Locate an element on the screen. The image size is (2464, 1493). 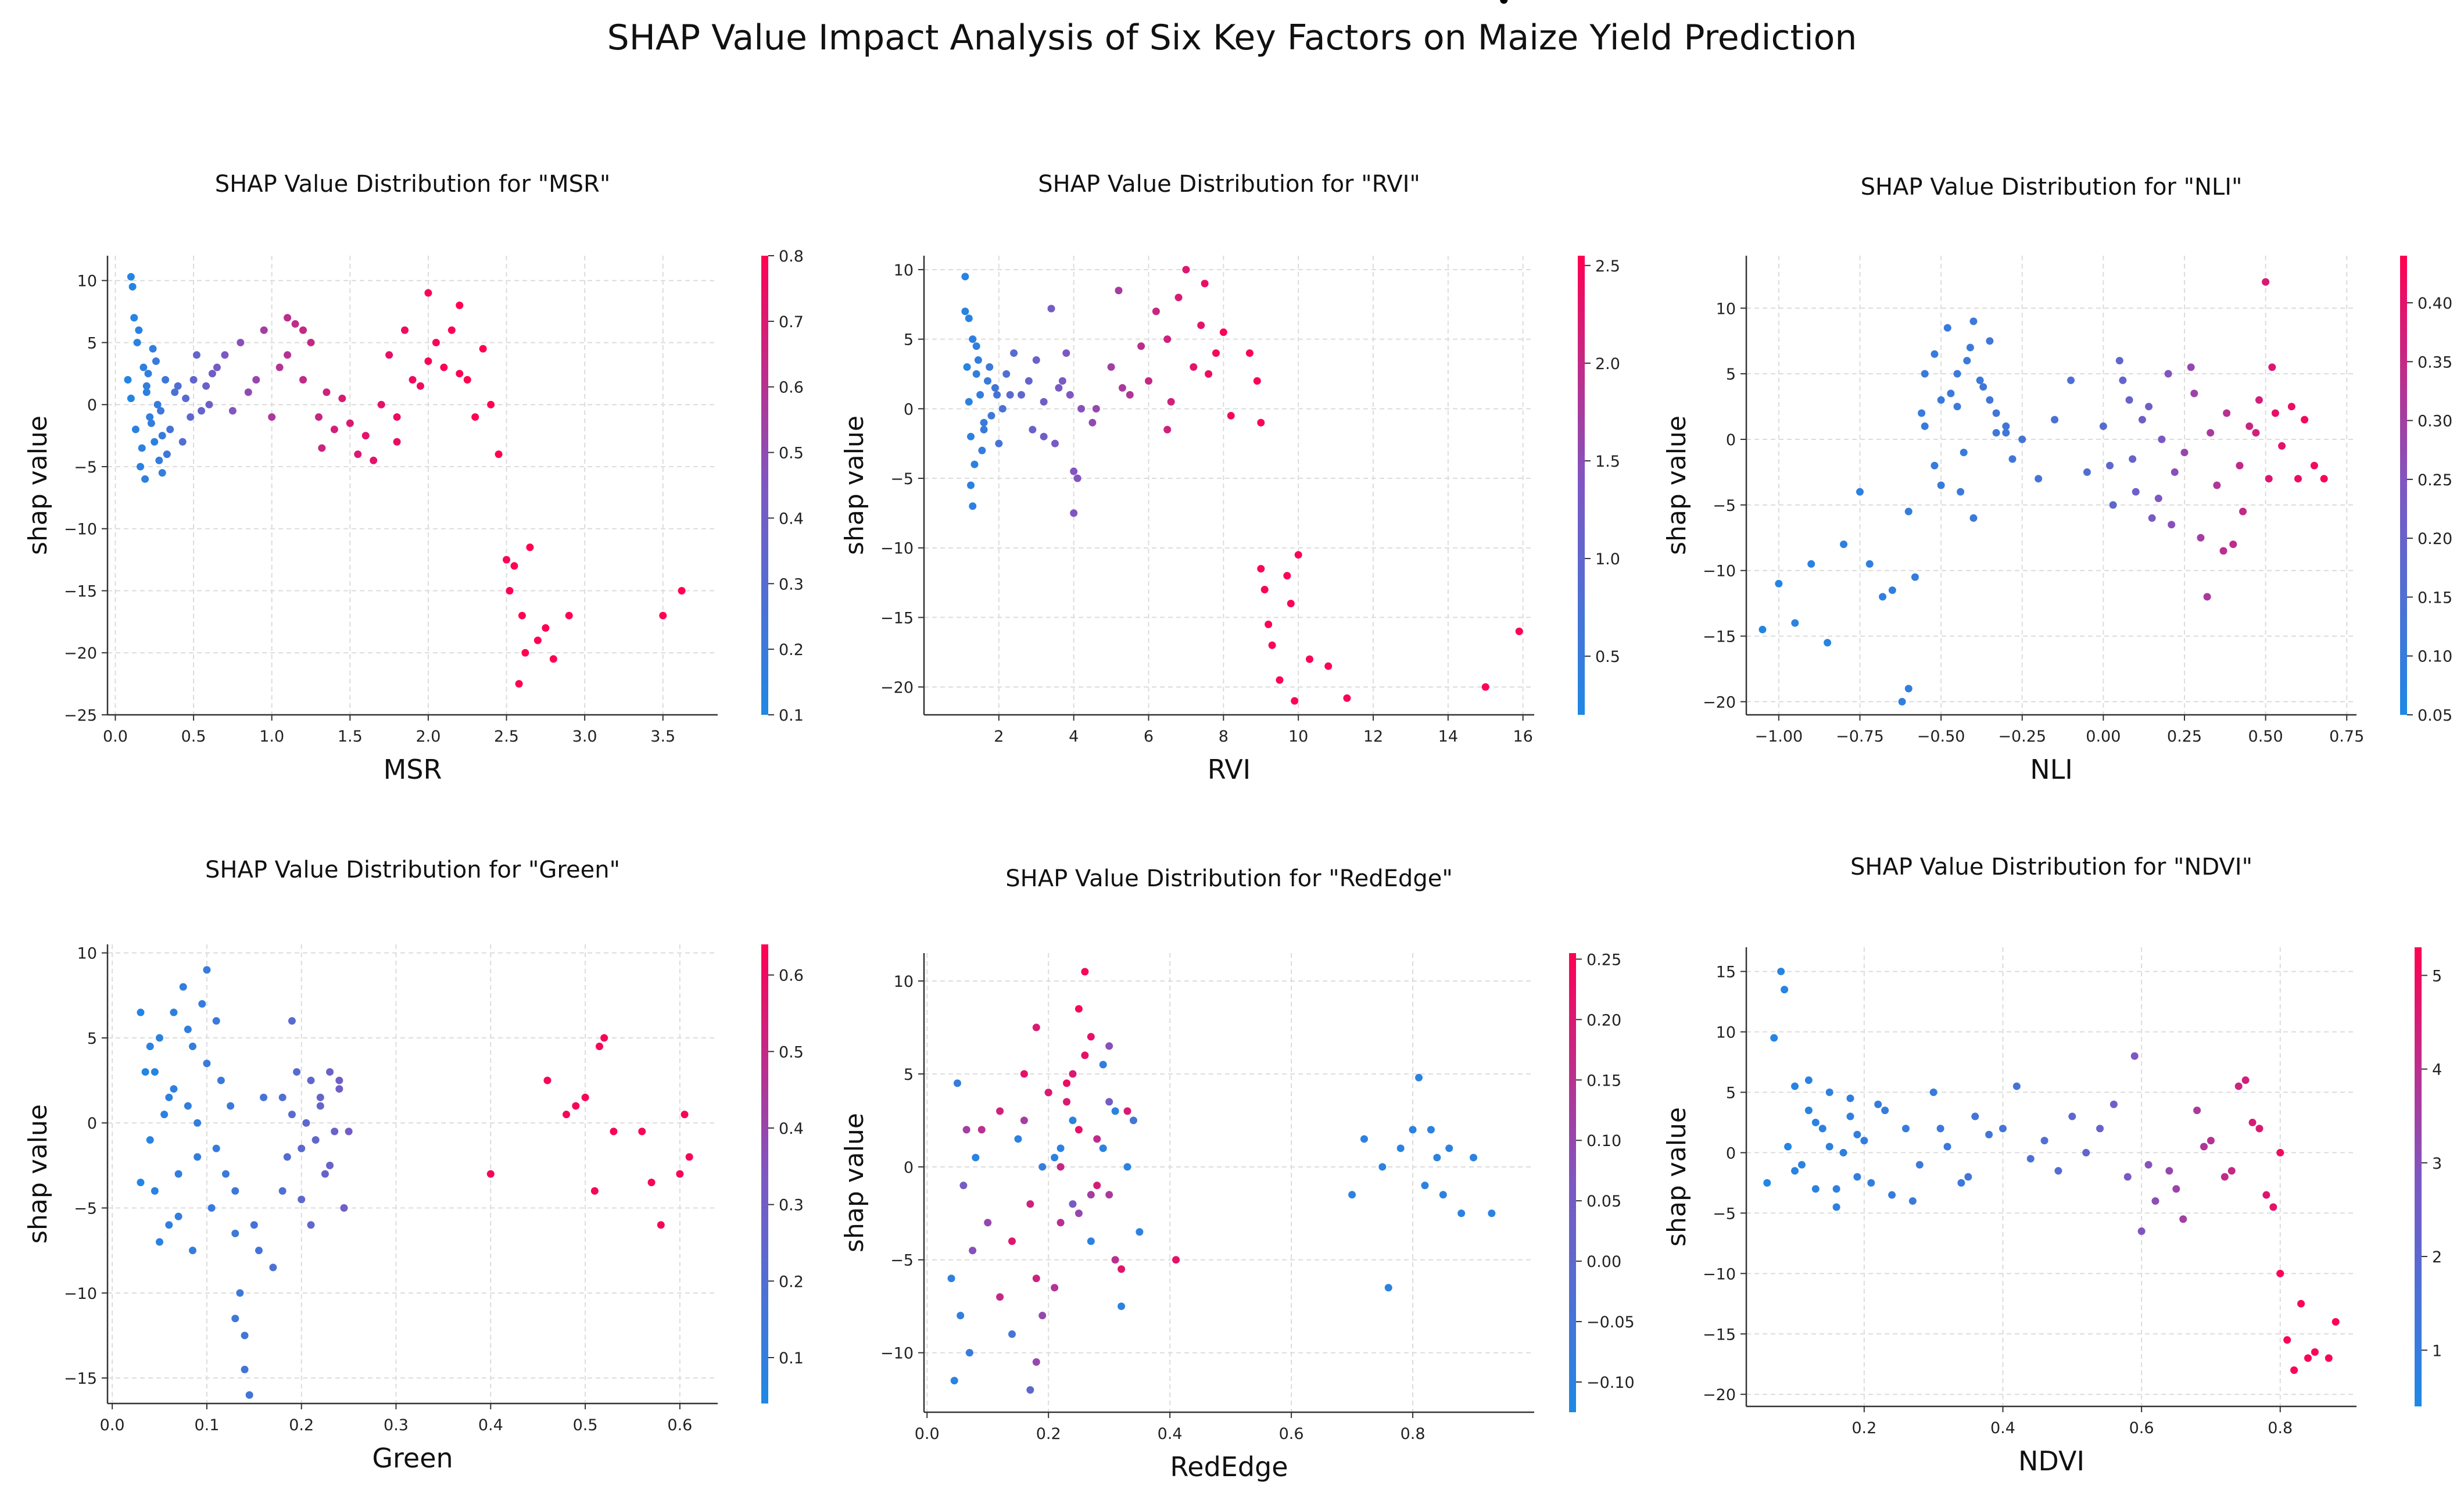
colorbar-tick-label: 0.6 is located at coordinates (791, 976).